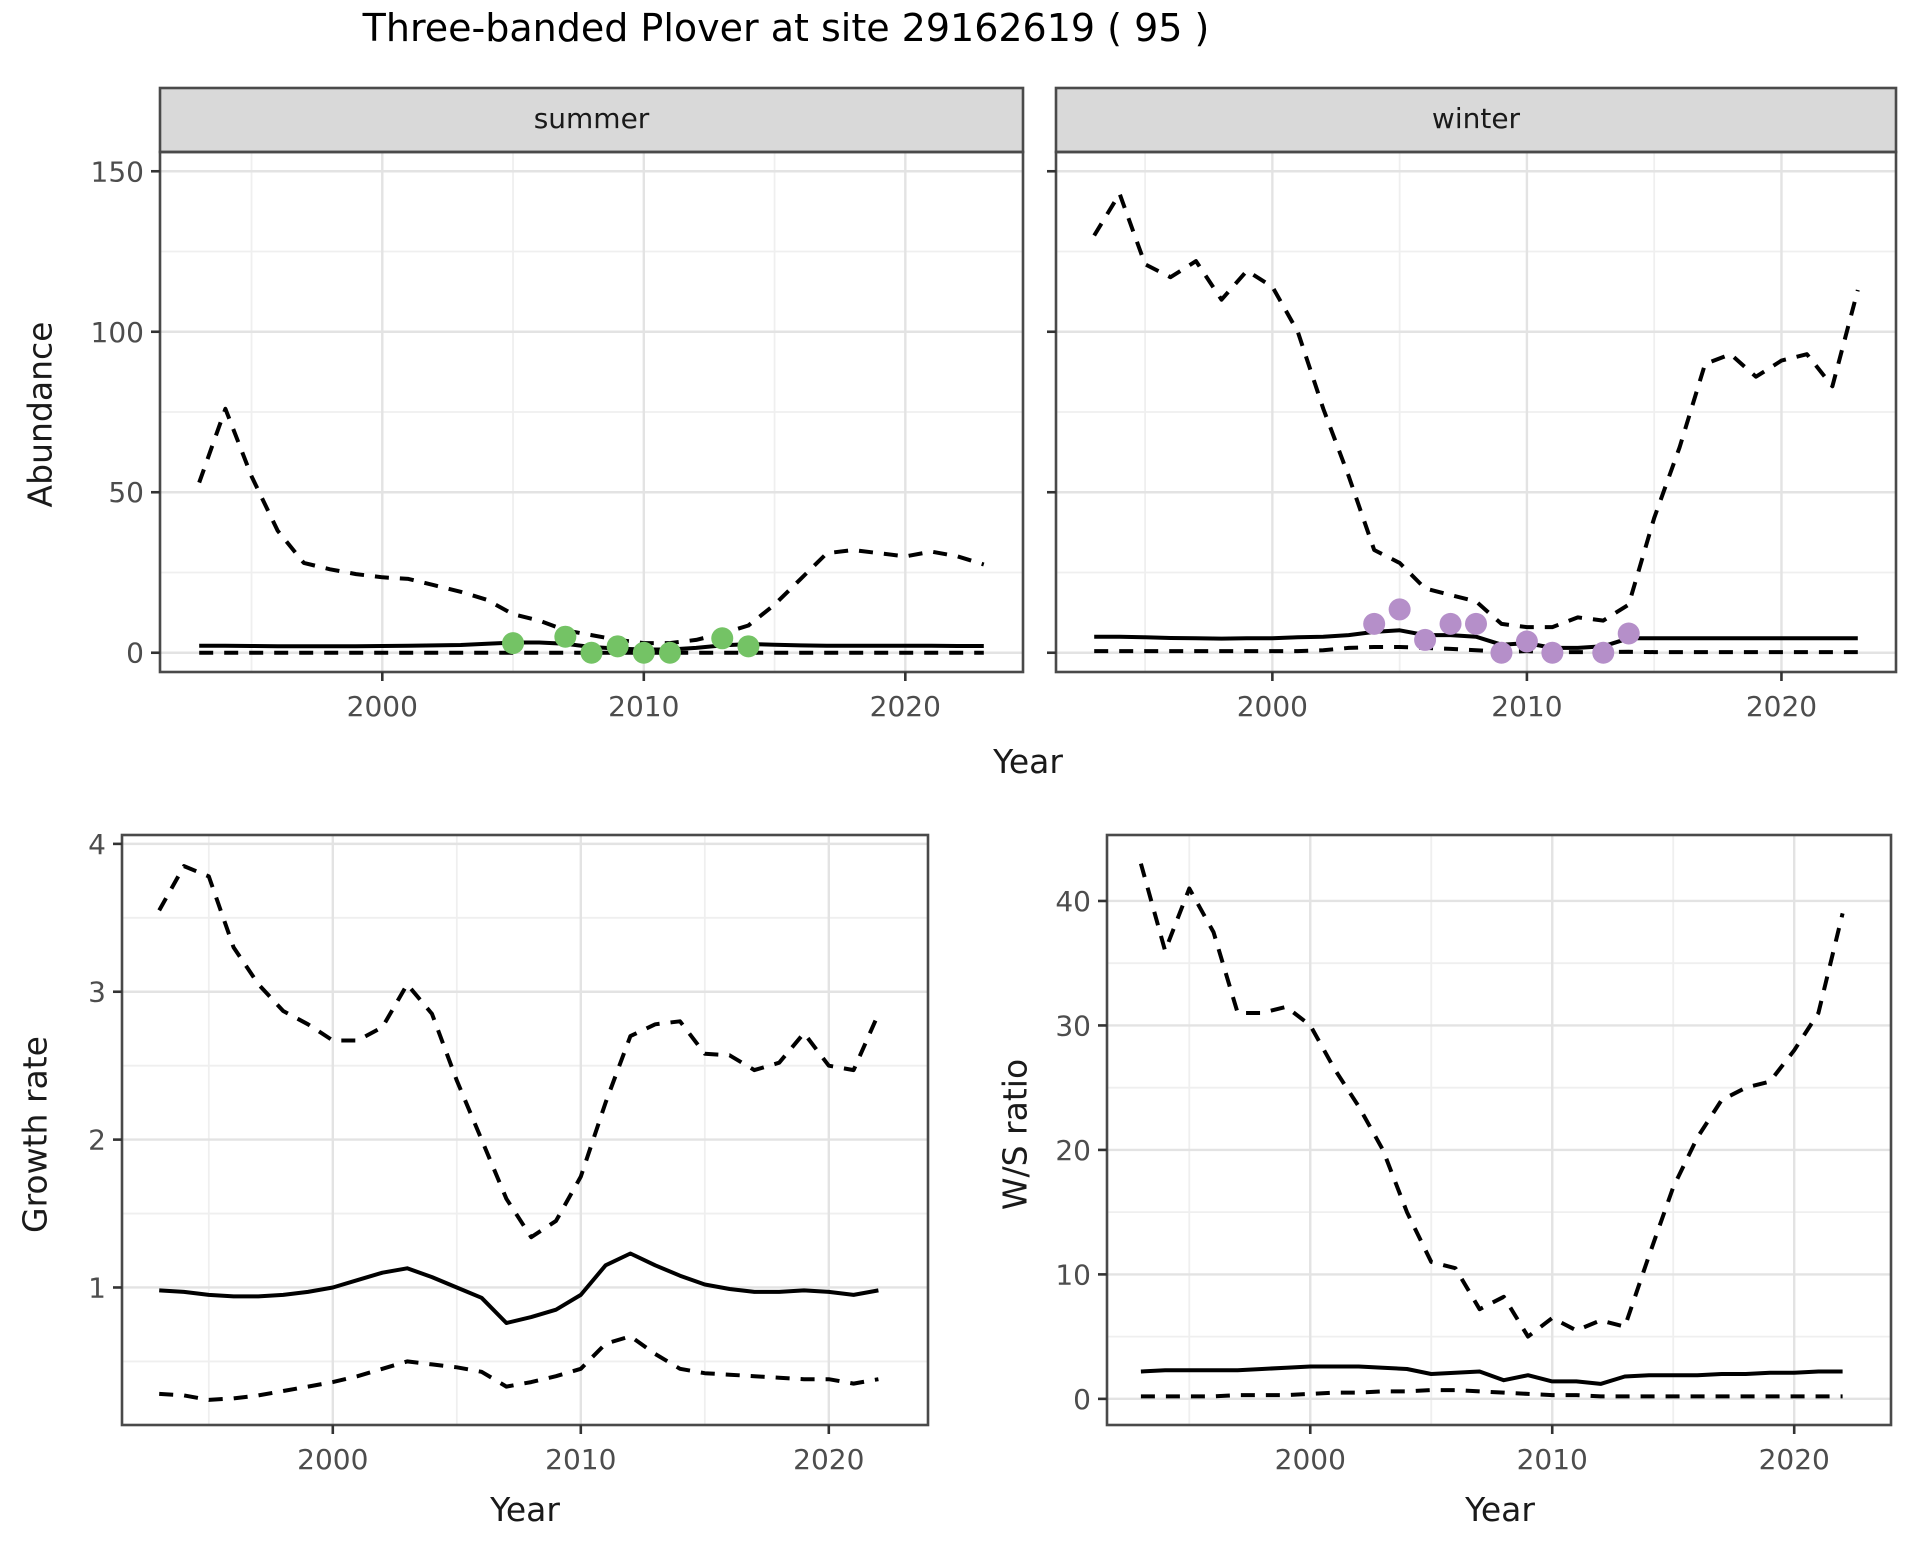  What do you see at coordinates (1491, 1375) in the screenshot?
I see `ws_ratio-series-fit` at bounding box center [1491, 1375].